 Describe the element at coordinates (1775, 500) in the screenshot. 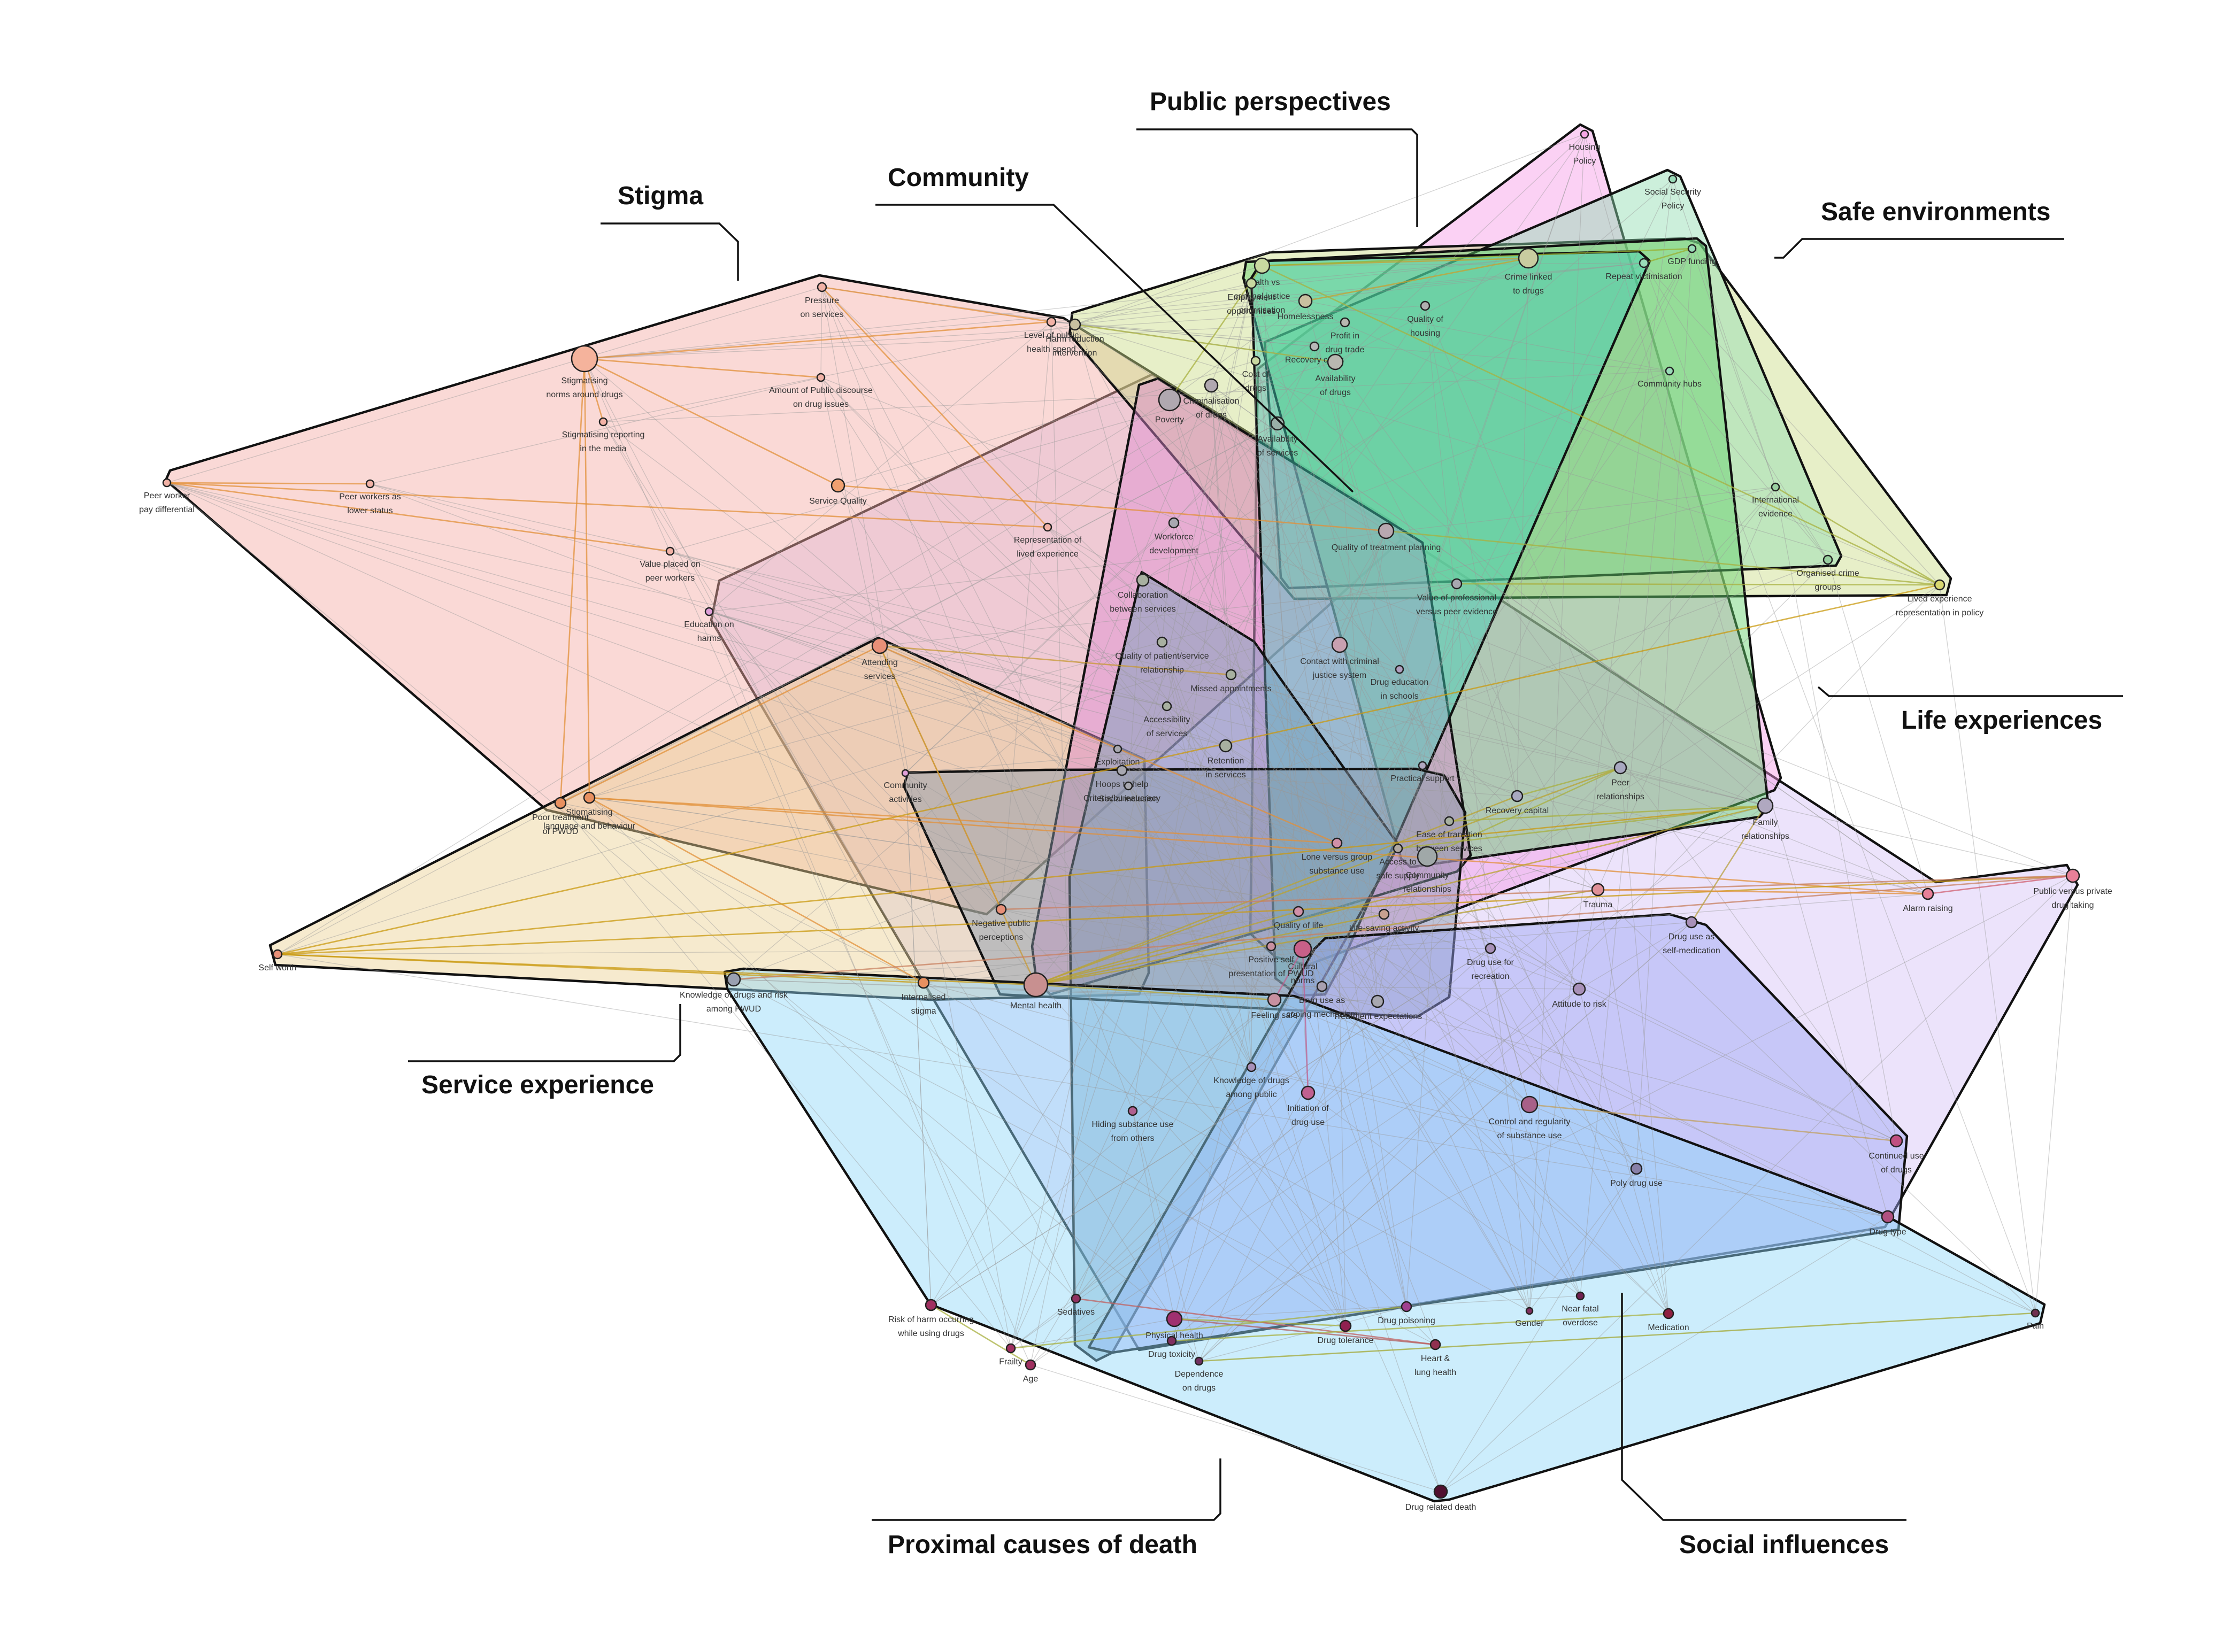

I see `node-n39: International evidence` at that location.